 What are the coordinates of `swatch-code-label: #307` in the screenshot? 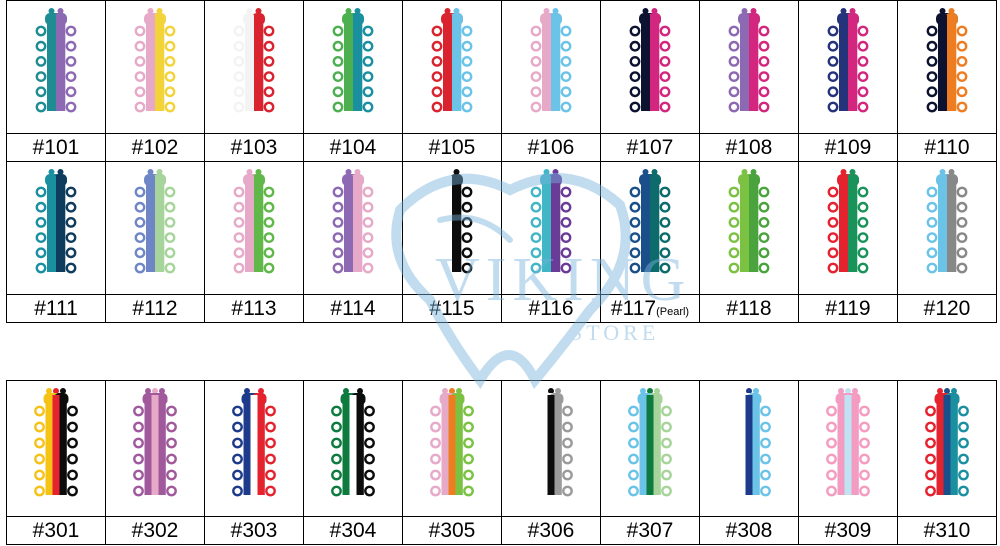 It's located at (650, 530).